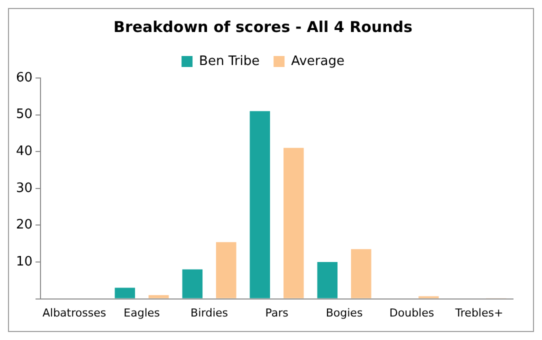 The width and height of the screenshot is (542, 340). Describe the element at coordinates (24, 151) in the screenshot. I see `y-tick-label: 40` at that location.